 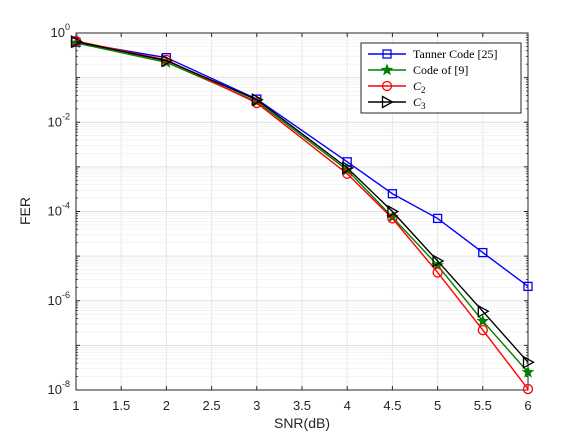 I want to click on y-tick-label: 10⁻², so click(x=59, y=120).